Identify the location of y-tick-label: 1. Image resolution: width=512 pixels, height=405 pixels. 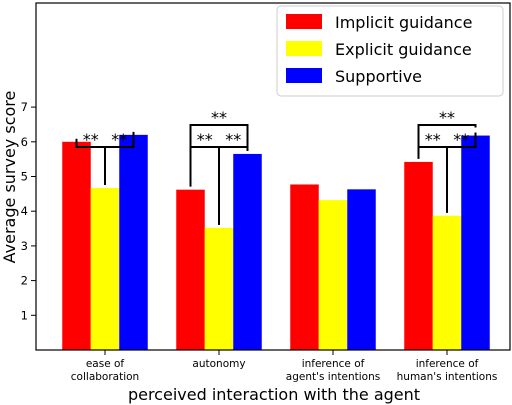
(24, 315).